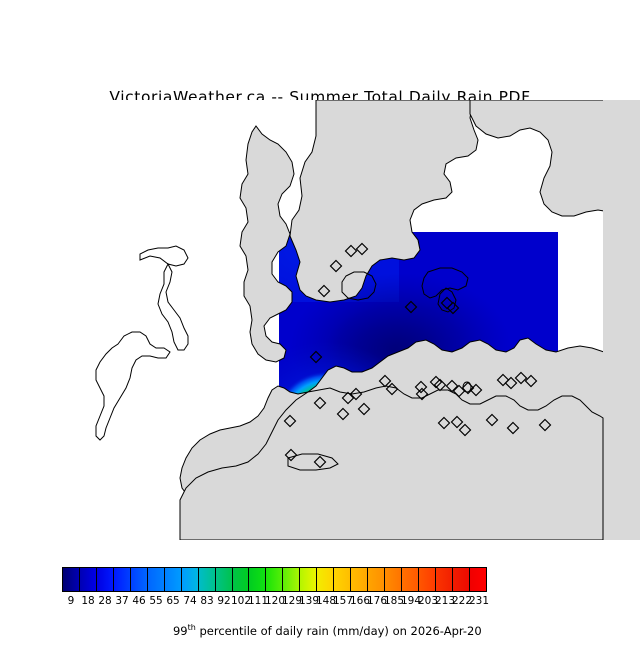 Image resolution: width=640 pixels, height=652 pixels. Describe the element at coordinates (224, 601) in the screenshot. I see `colorbar-tick-9: 92` at that location.